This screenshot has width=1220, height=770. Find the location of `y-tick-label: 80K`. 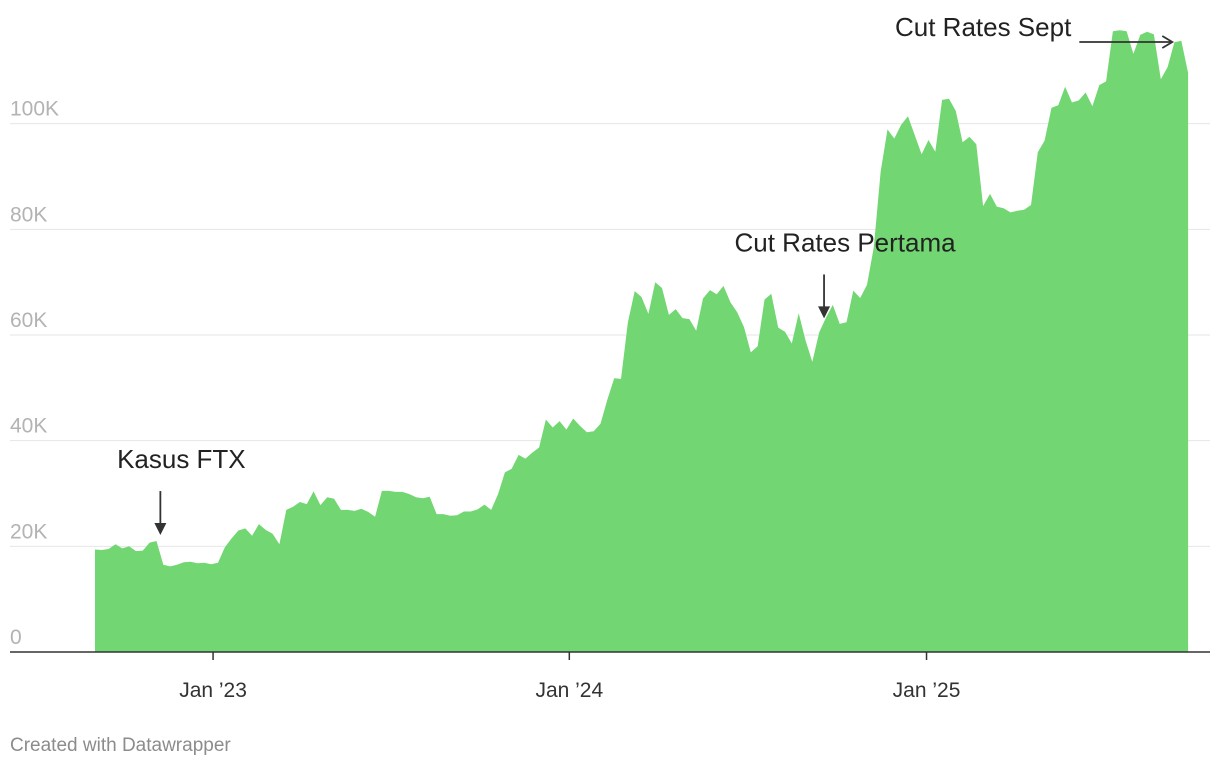

y-tick-label: 80K is located at coordinates (28, 214).